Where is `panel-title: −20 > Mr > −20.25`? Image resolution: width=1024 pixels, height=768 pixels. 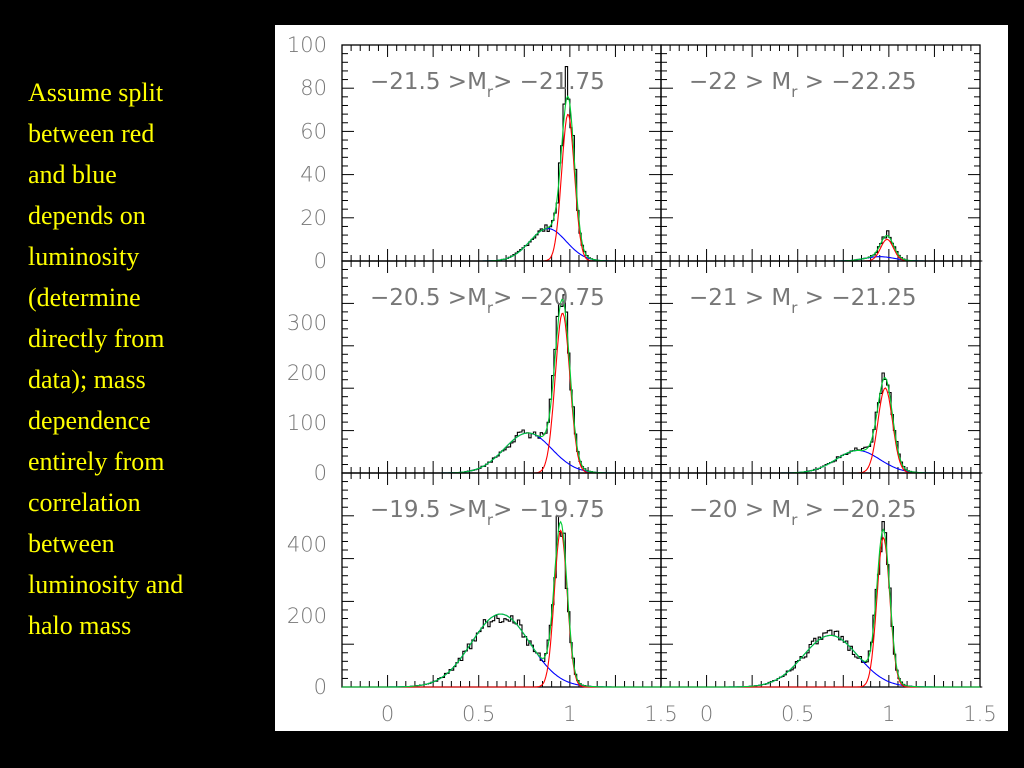 panel-title: −20 > Mr > −20.25 is located at coordinates (802, 513).